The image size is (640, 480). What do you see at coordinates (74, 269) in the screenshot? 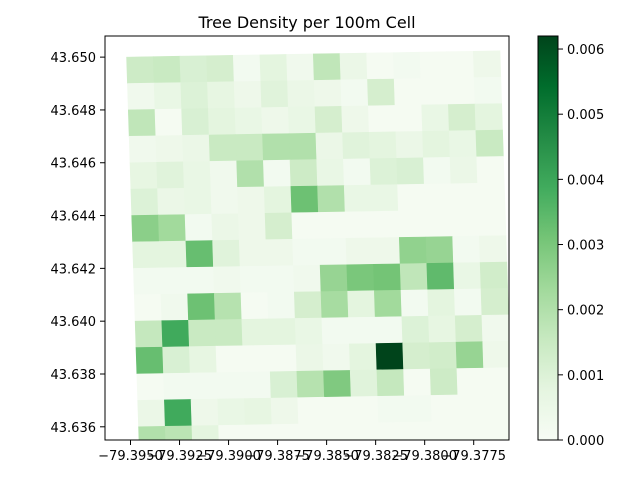
I see `y-tick-label: 43.642` at bounding box center [74, 269].